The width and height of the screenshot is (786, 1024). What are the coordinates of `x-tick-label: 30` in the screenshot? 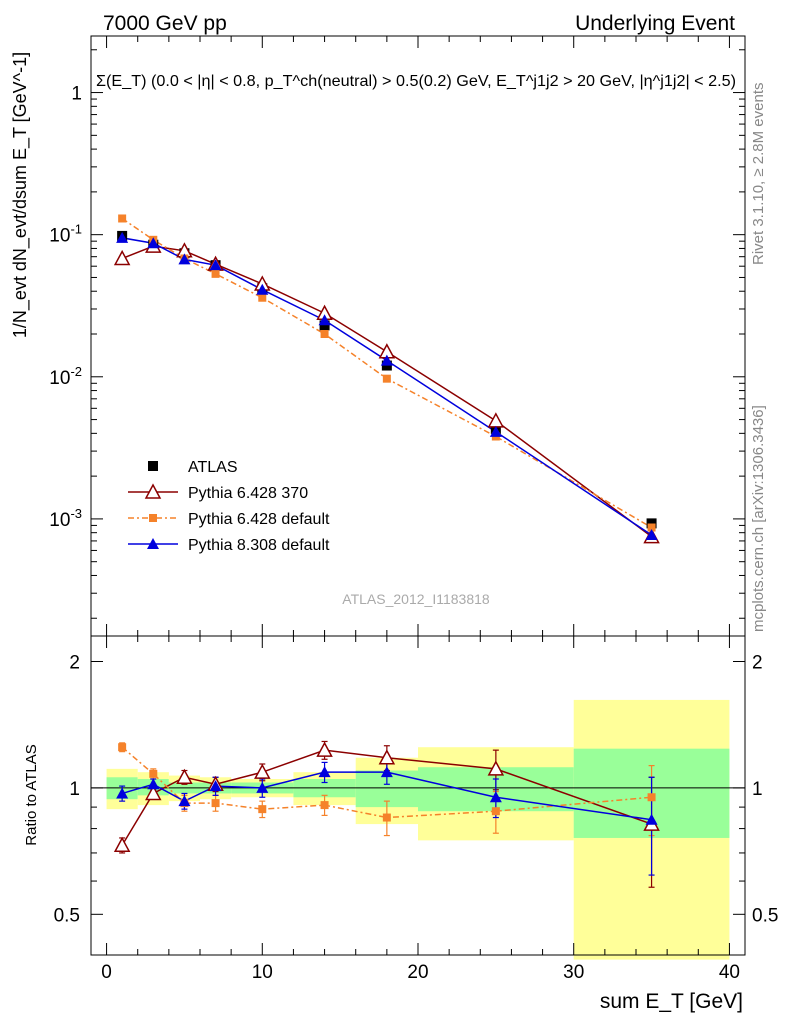 It's located at (573, 972).